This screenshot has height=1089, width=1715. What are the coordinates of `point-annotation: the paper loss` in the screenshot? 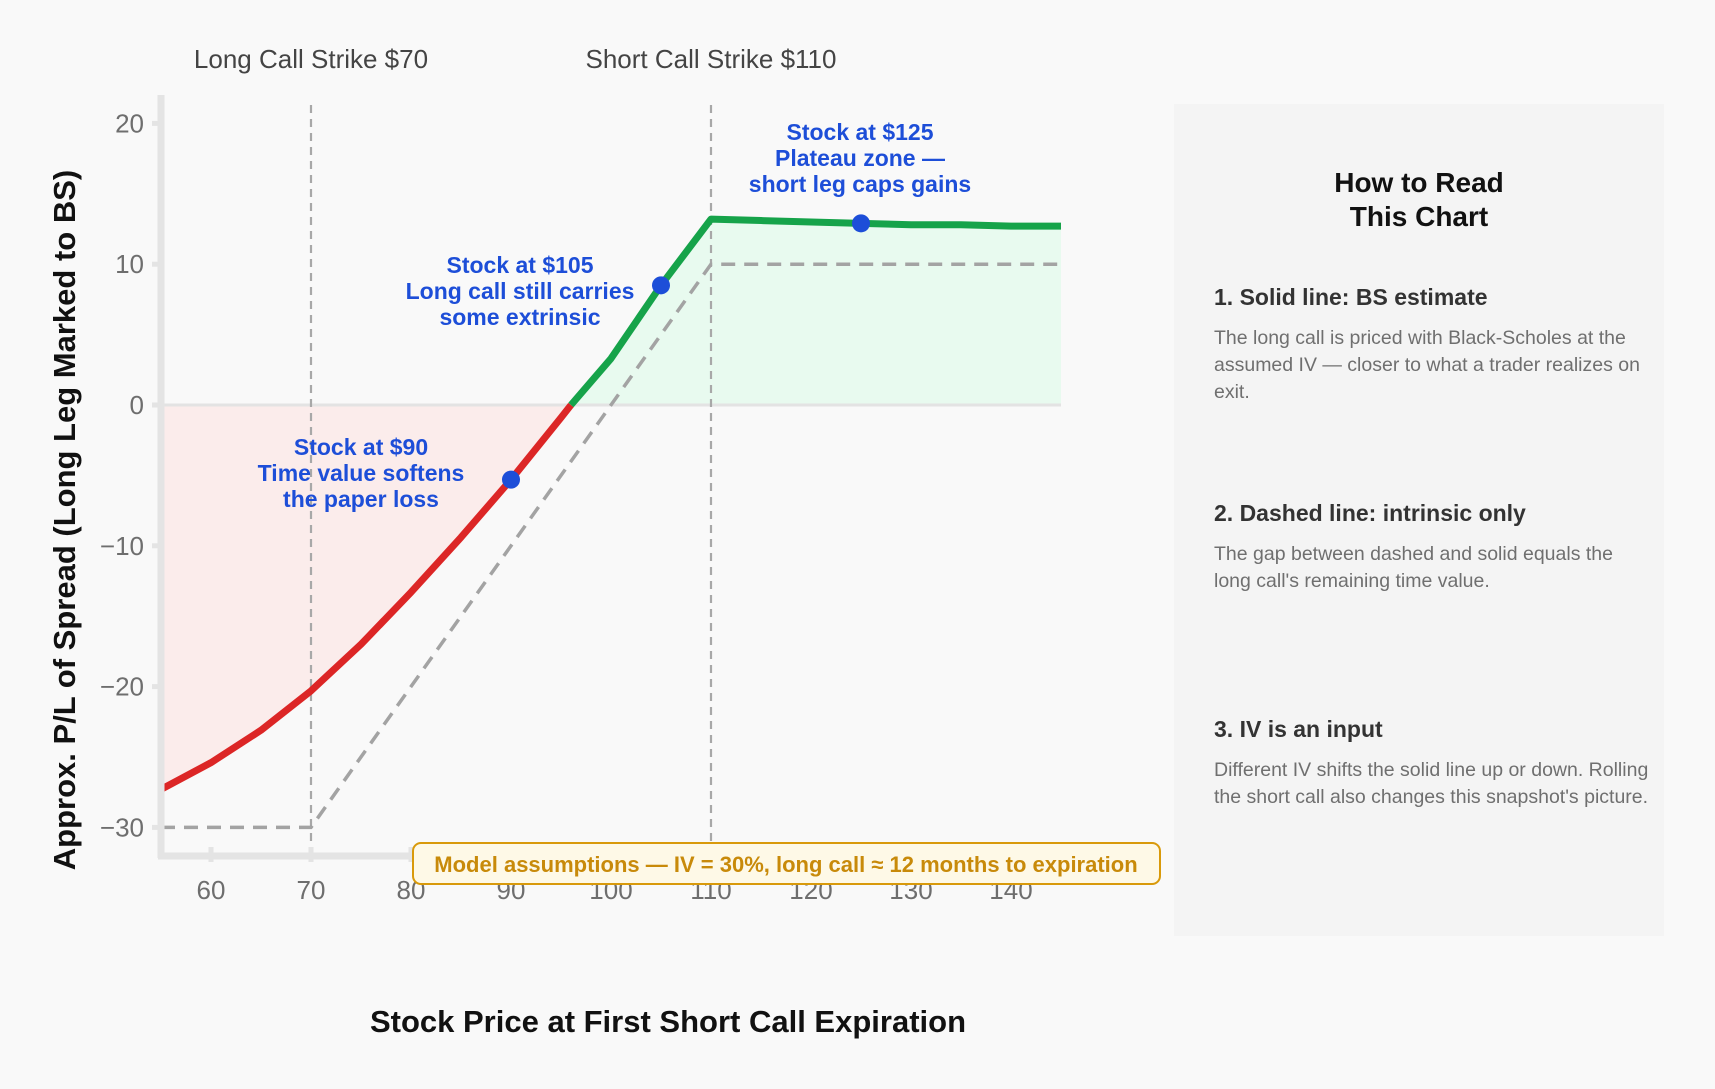 It's located at (361, 499).